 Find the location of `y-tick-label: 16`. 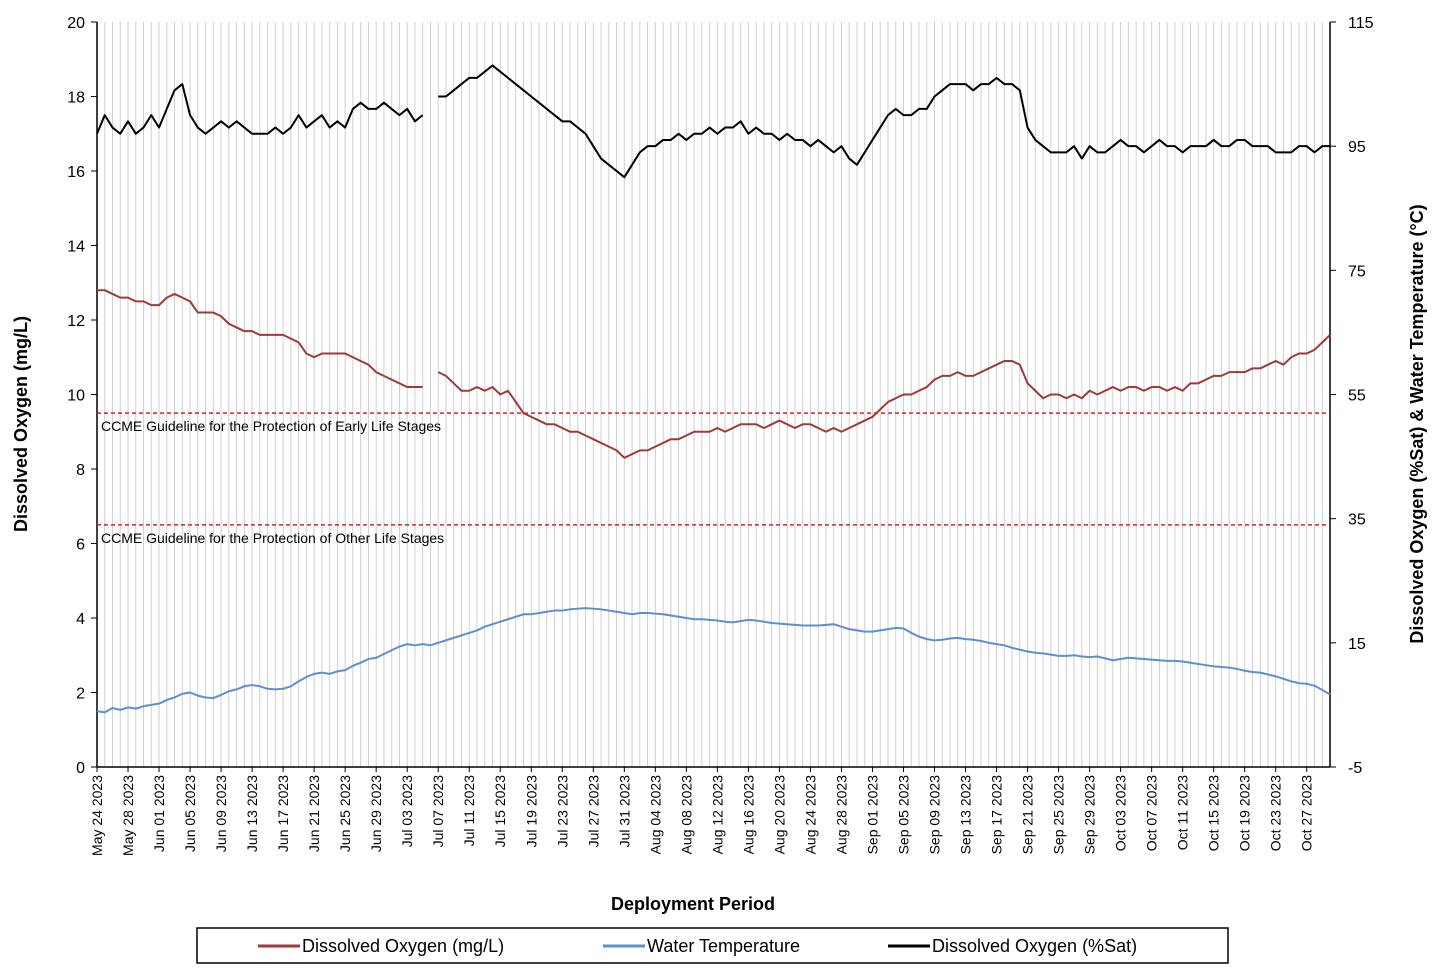

y-tick-label: 16 is located at coordinates (76, 172).